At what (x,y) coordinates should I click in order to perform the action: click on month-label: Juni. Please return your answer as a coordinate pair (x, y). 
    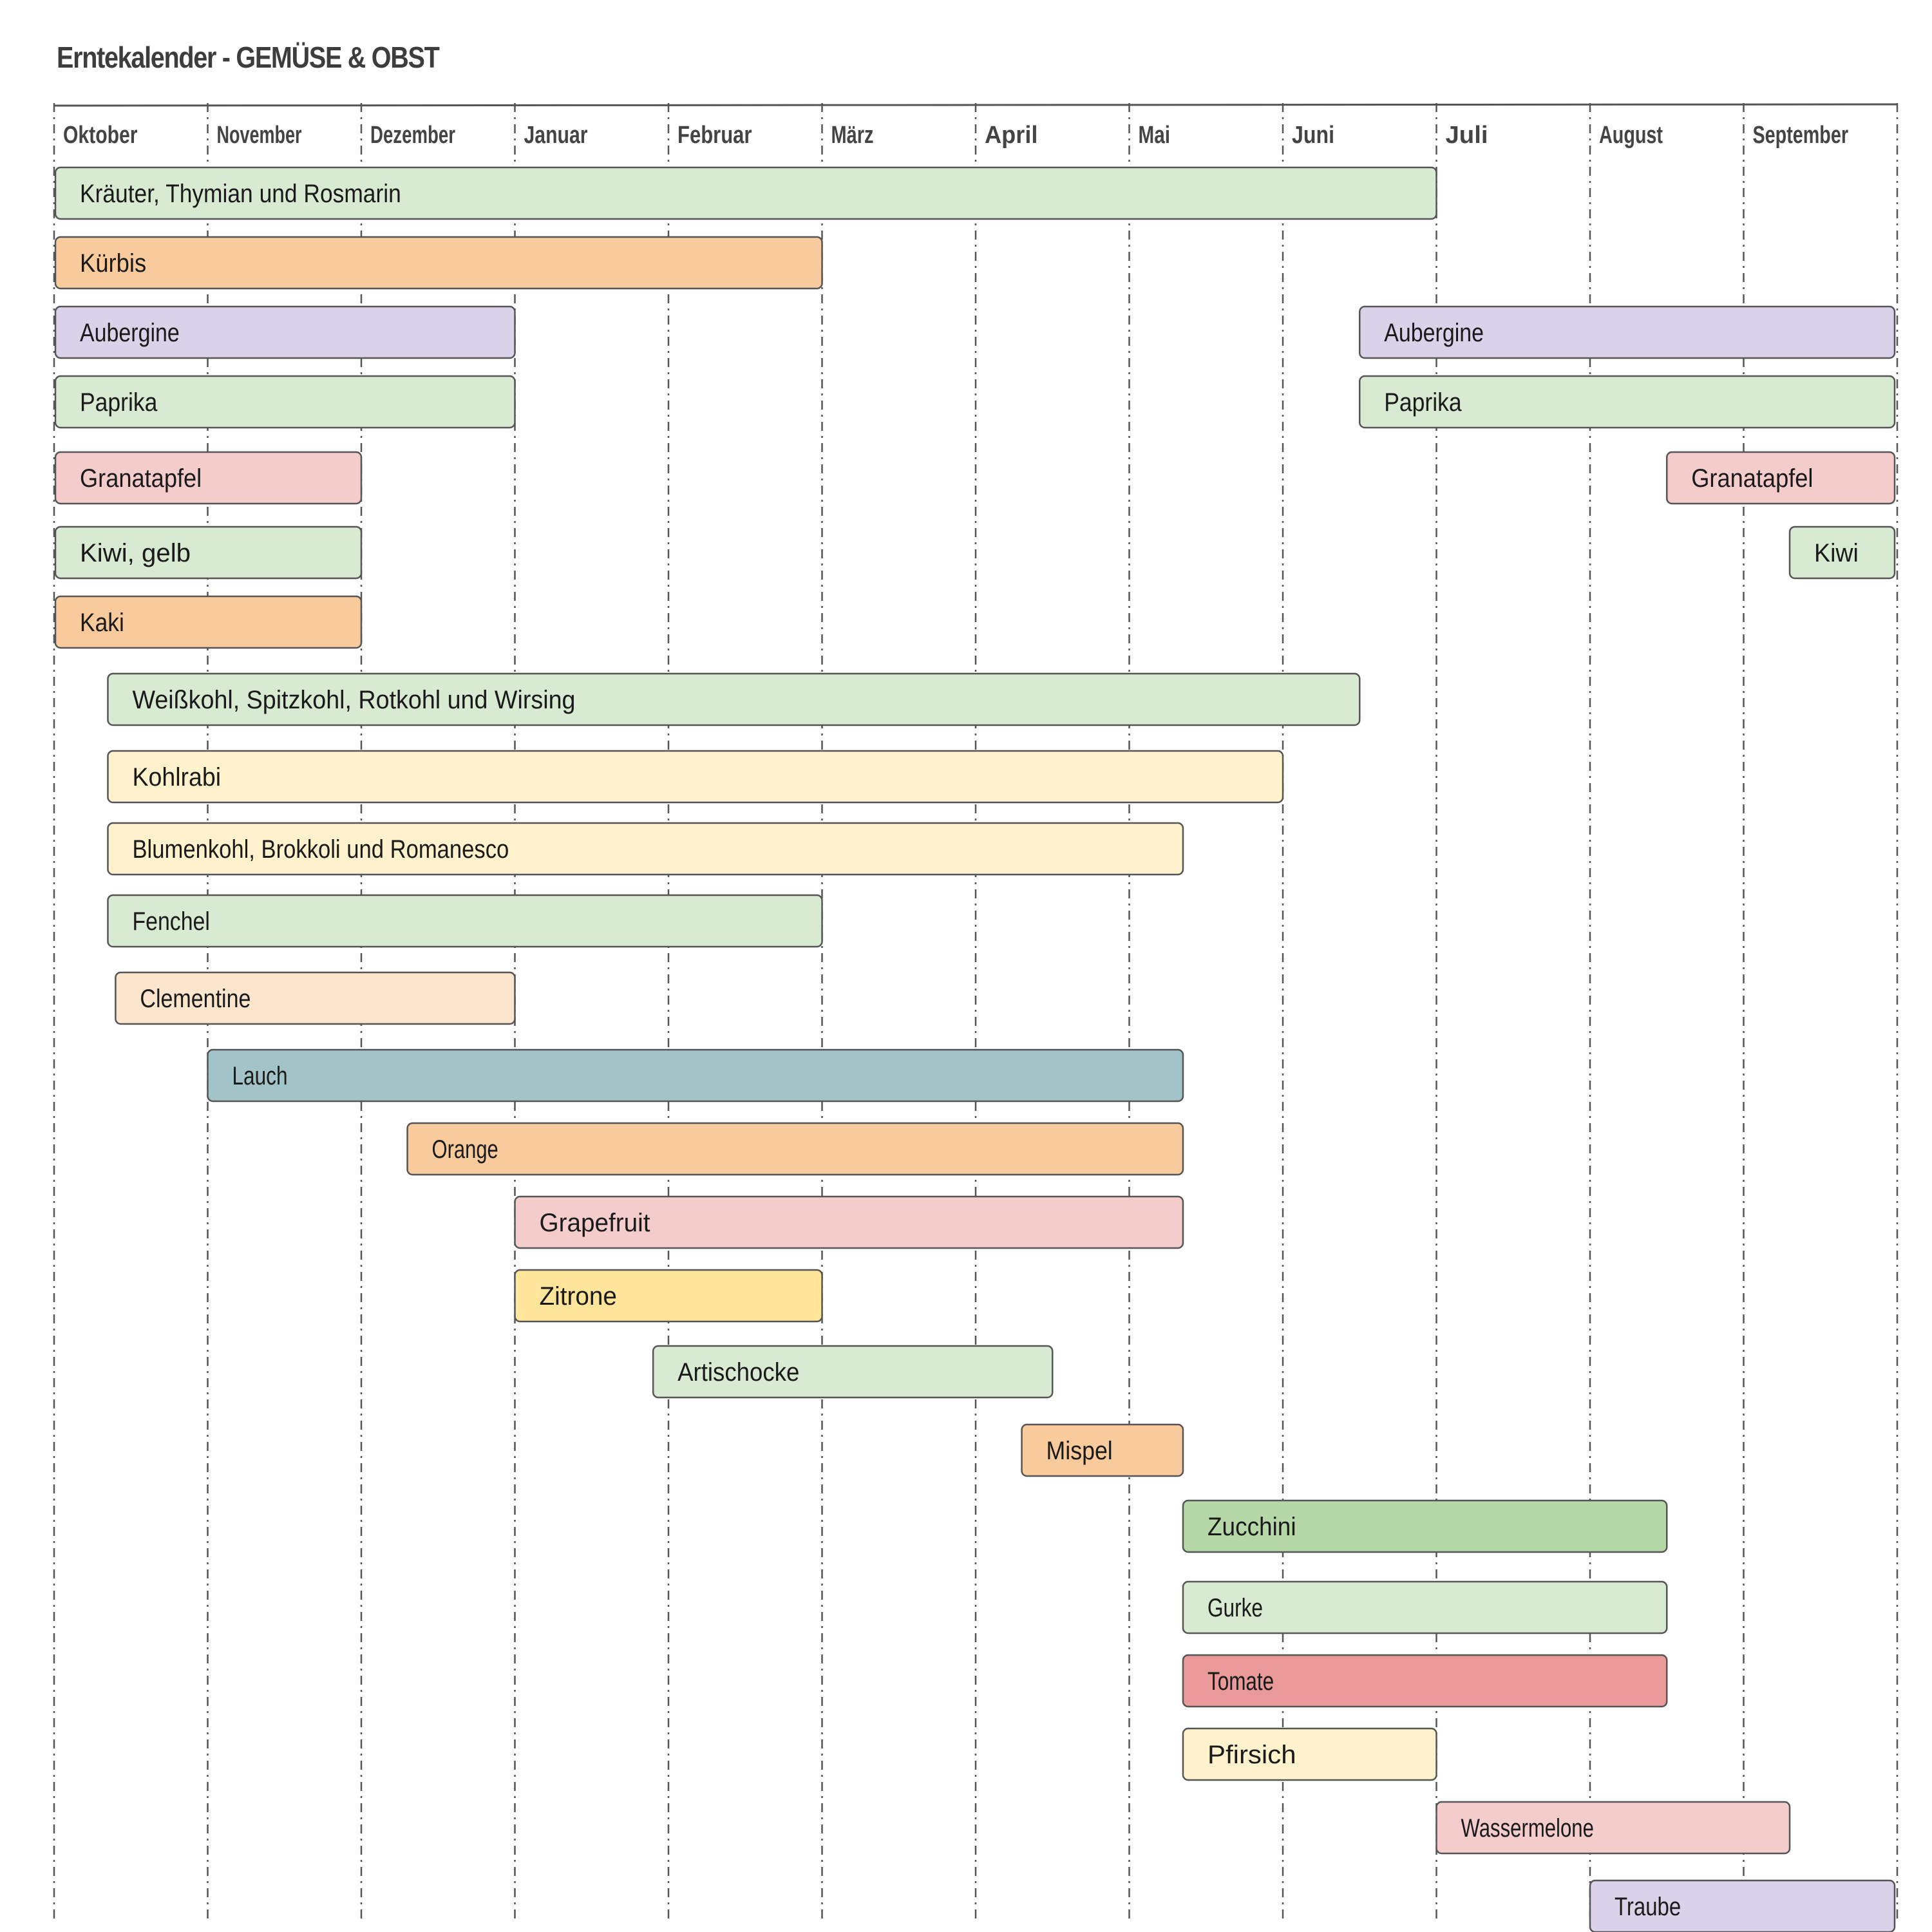
    Looking at the image, I should click on (1313, 135).